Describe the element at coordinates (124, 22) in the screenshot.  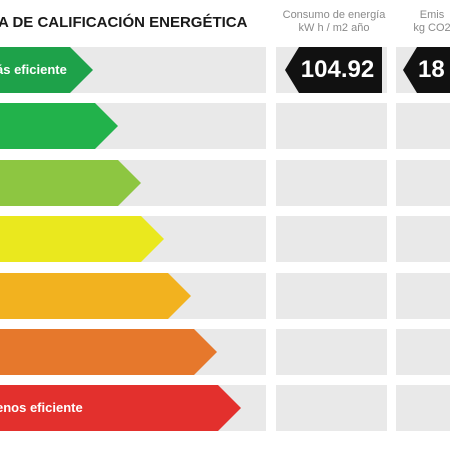
I see `energy-label-title: A DE CALIFICACIÓN ENERGÉTICA` at that location.